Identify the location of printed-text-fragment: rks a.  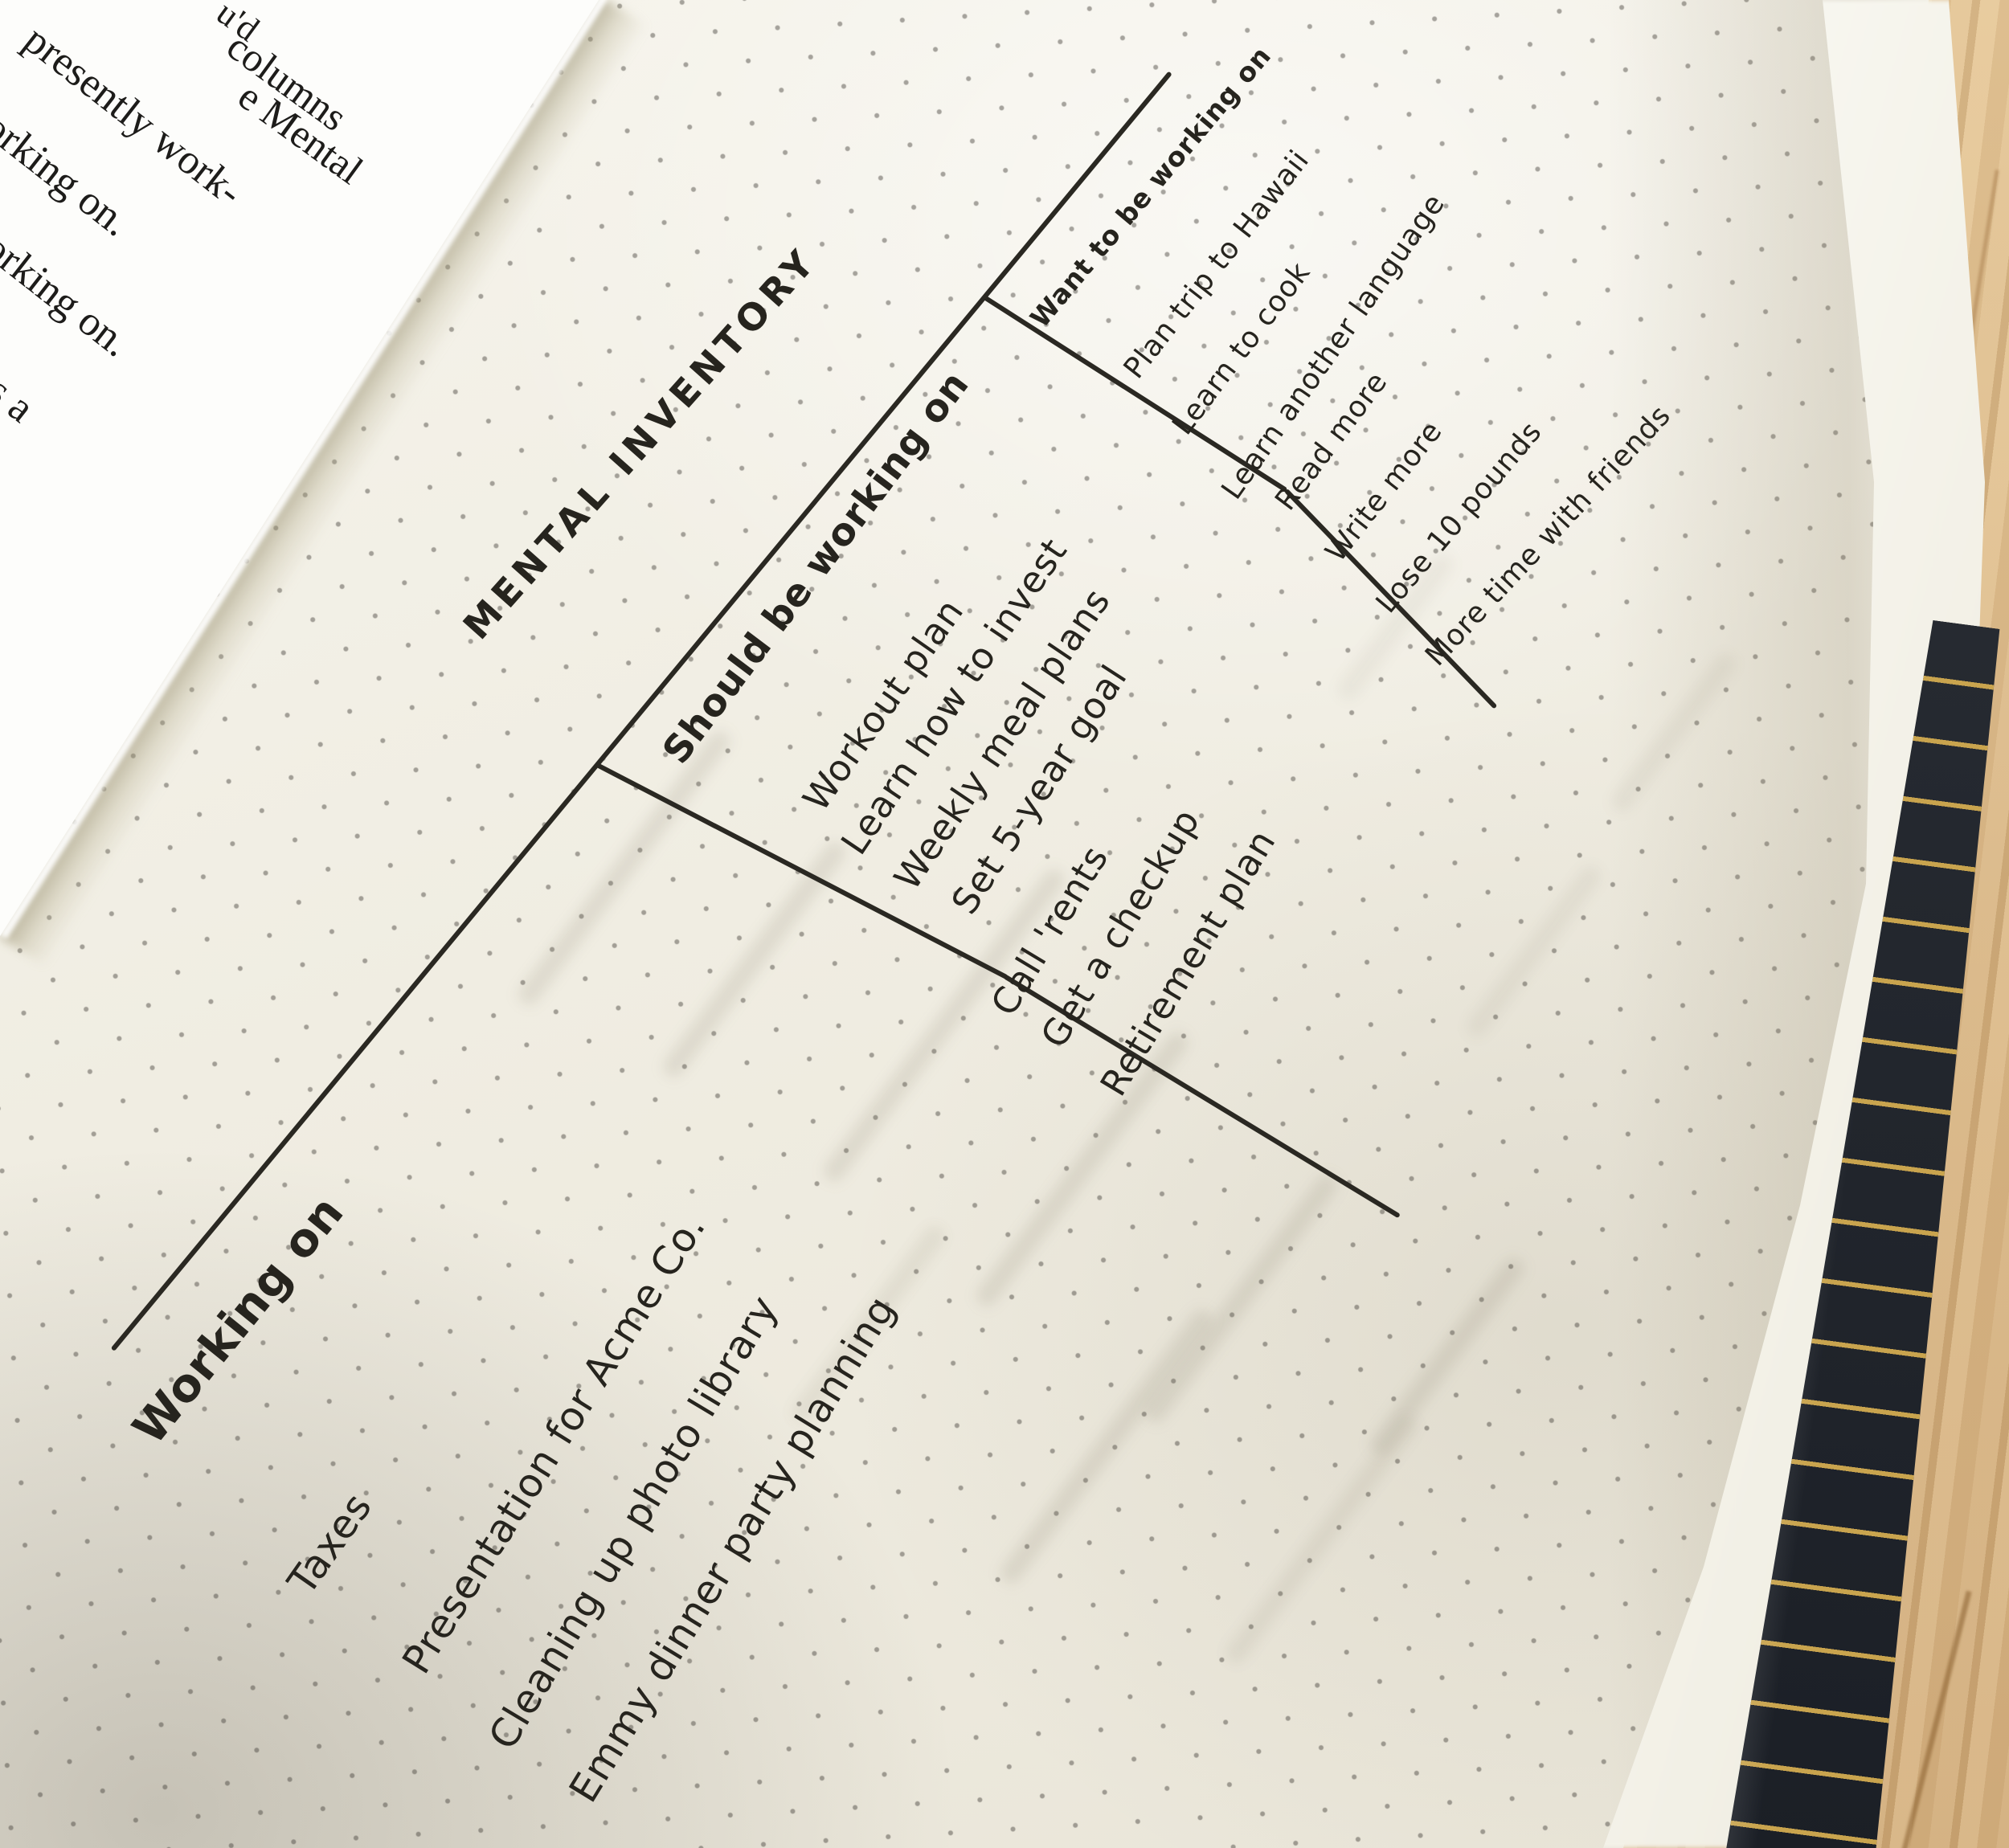
(21, 388).